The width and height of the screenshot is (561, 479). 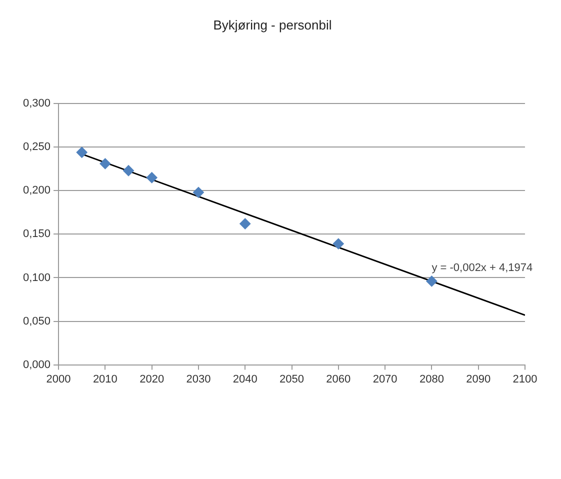 What do you see at coordinates (431, 379) in the screenshot?
I see `x-tick-label: 2080` at bounding box center [431, 379].